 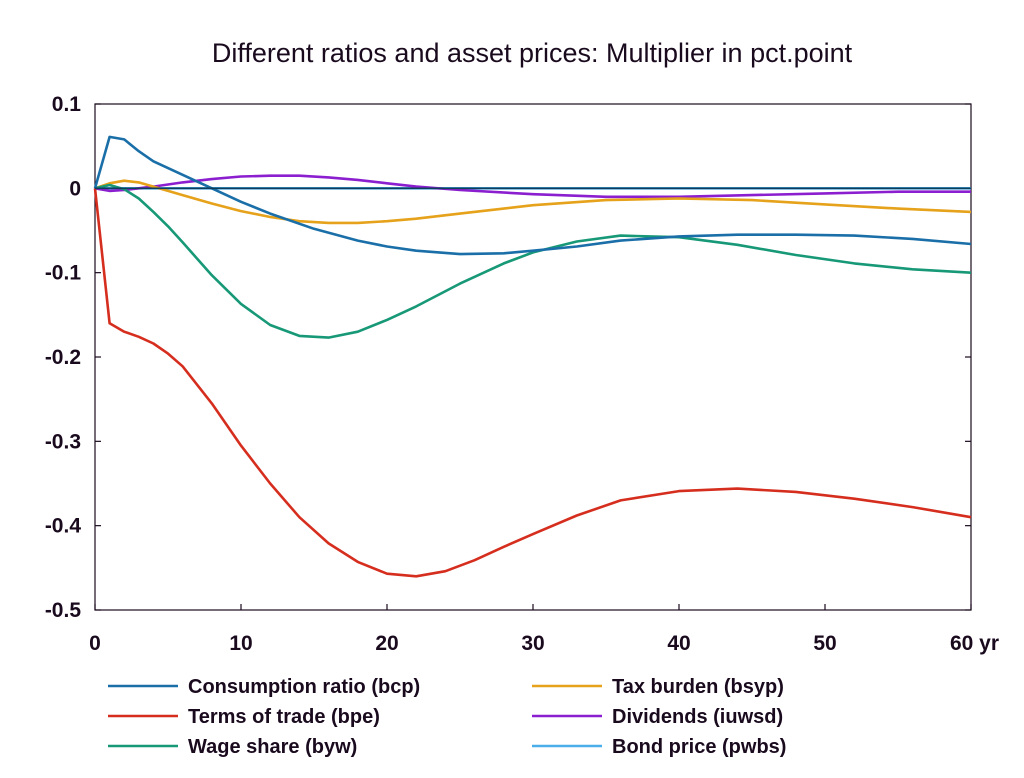 I want to click on y-tick-label: 0.1, so click(x=67, y=104).